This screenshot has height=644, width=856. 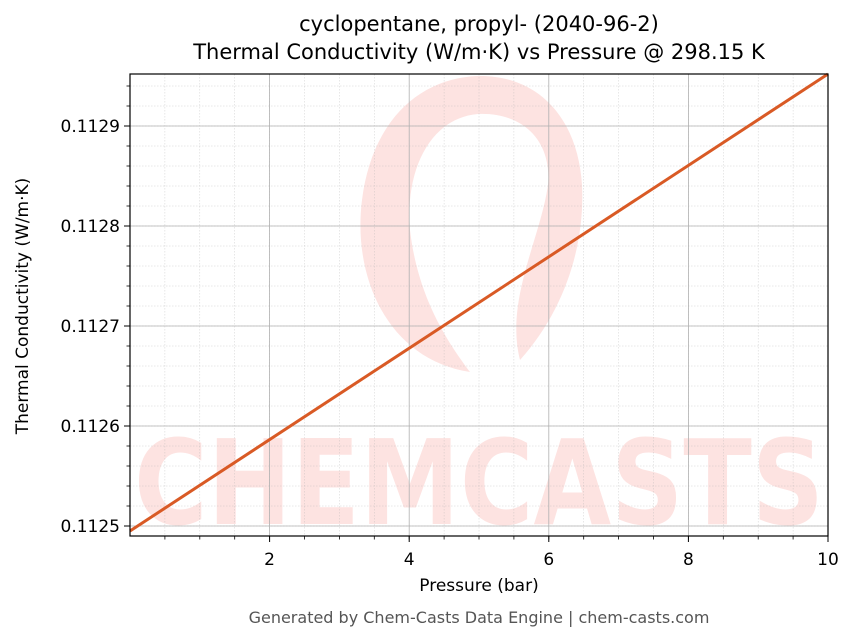 I want to click on x-tick-label: 4, so click(x=409, y=560).